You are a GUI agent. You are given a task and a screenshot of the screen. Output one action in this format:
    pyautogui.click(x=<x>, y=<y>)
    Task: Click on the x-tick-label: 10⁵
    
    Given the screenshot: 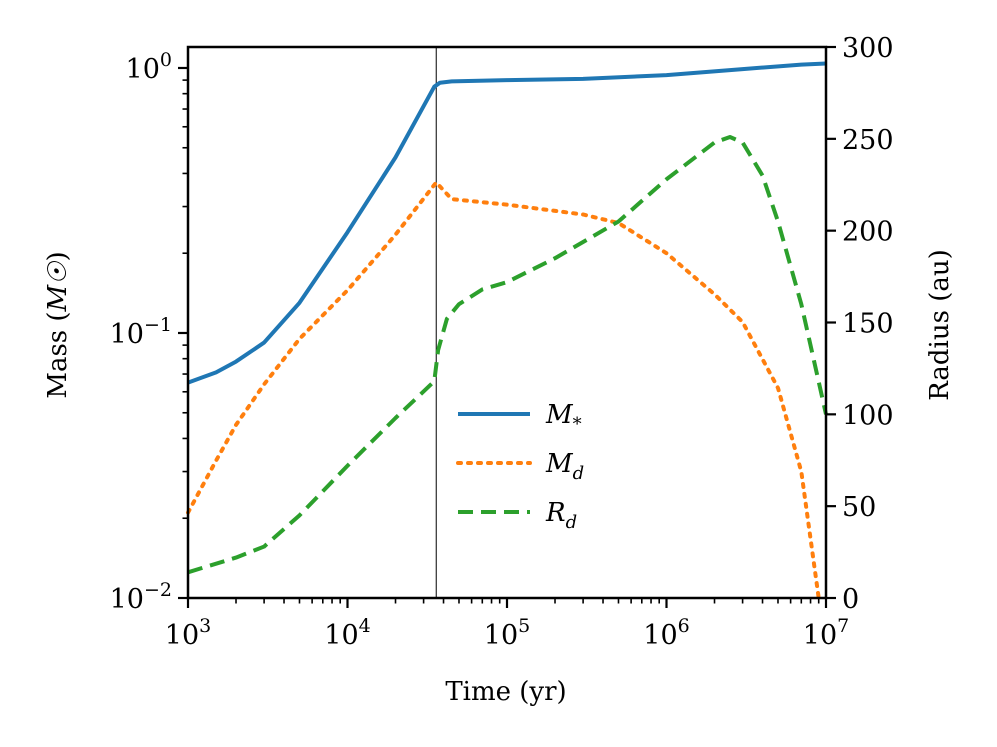 What is the action you would take?
    pyautogui.click(x=507, y=633)
    